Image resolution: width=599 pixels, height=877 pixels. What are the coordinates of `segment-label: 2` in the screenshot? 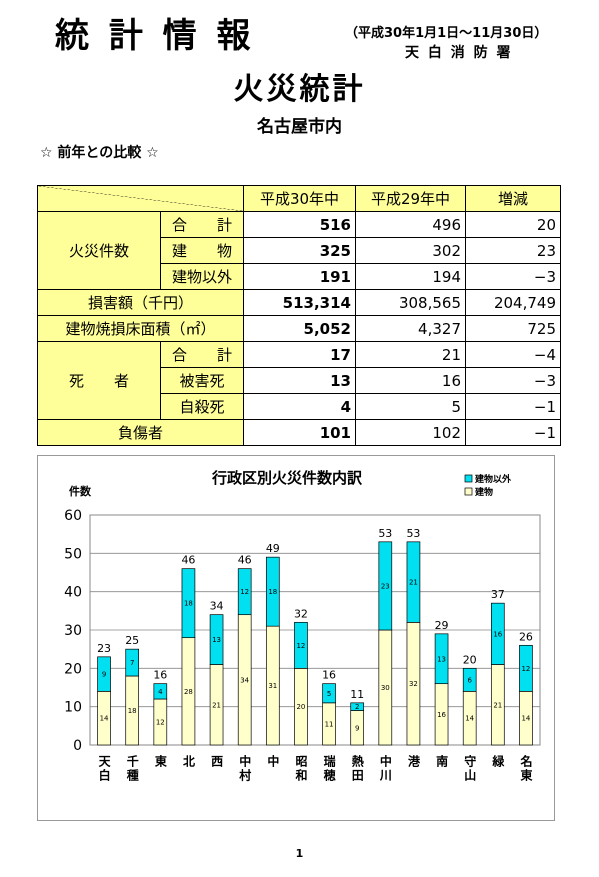 It's located at (357, 707).